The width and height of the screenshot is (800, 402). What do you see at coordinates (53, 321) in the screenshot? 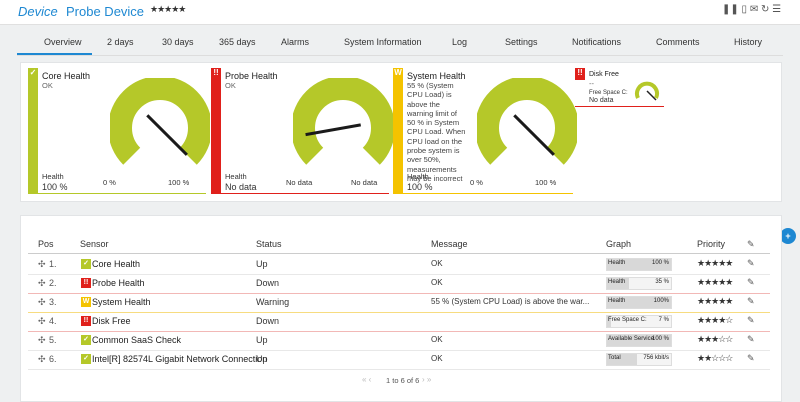
I see `position: 4.` at bounding box center [53, 321].